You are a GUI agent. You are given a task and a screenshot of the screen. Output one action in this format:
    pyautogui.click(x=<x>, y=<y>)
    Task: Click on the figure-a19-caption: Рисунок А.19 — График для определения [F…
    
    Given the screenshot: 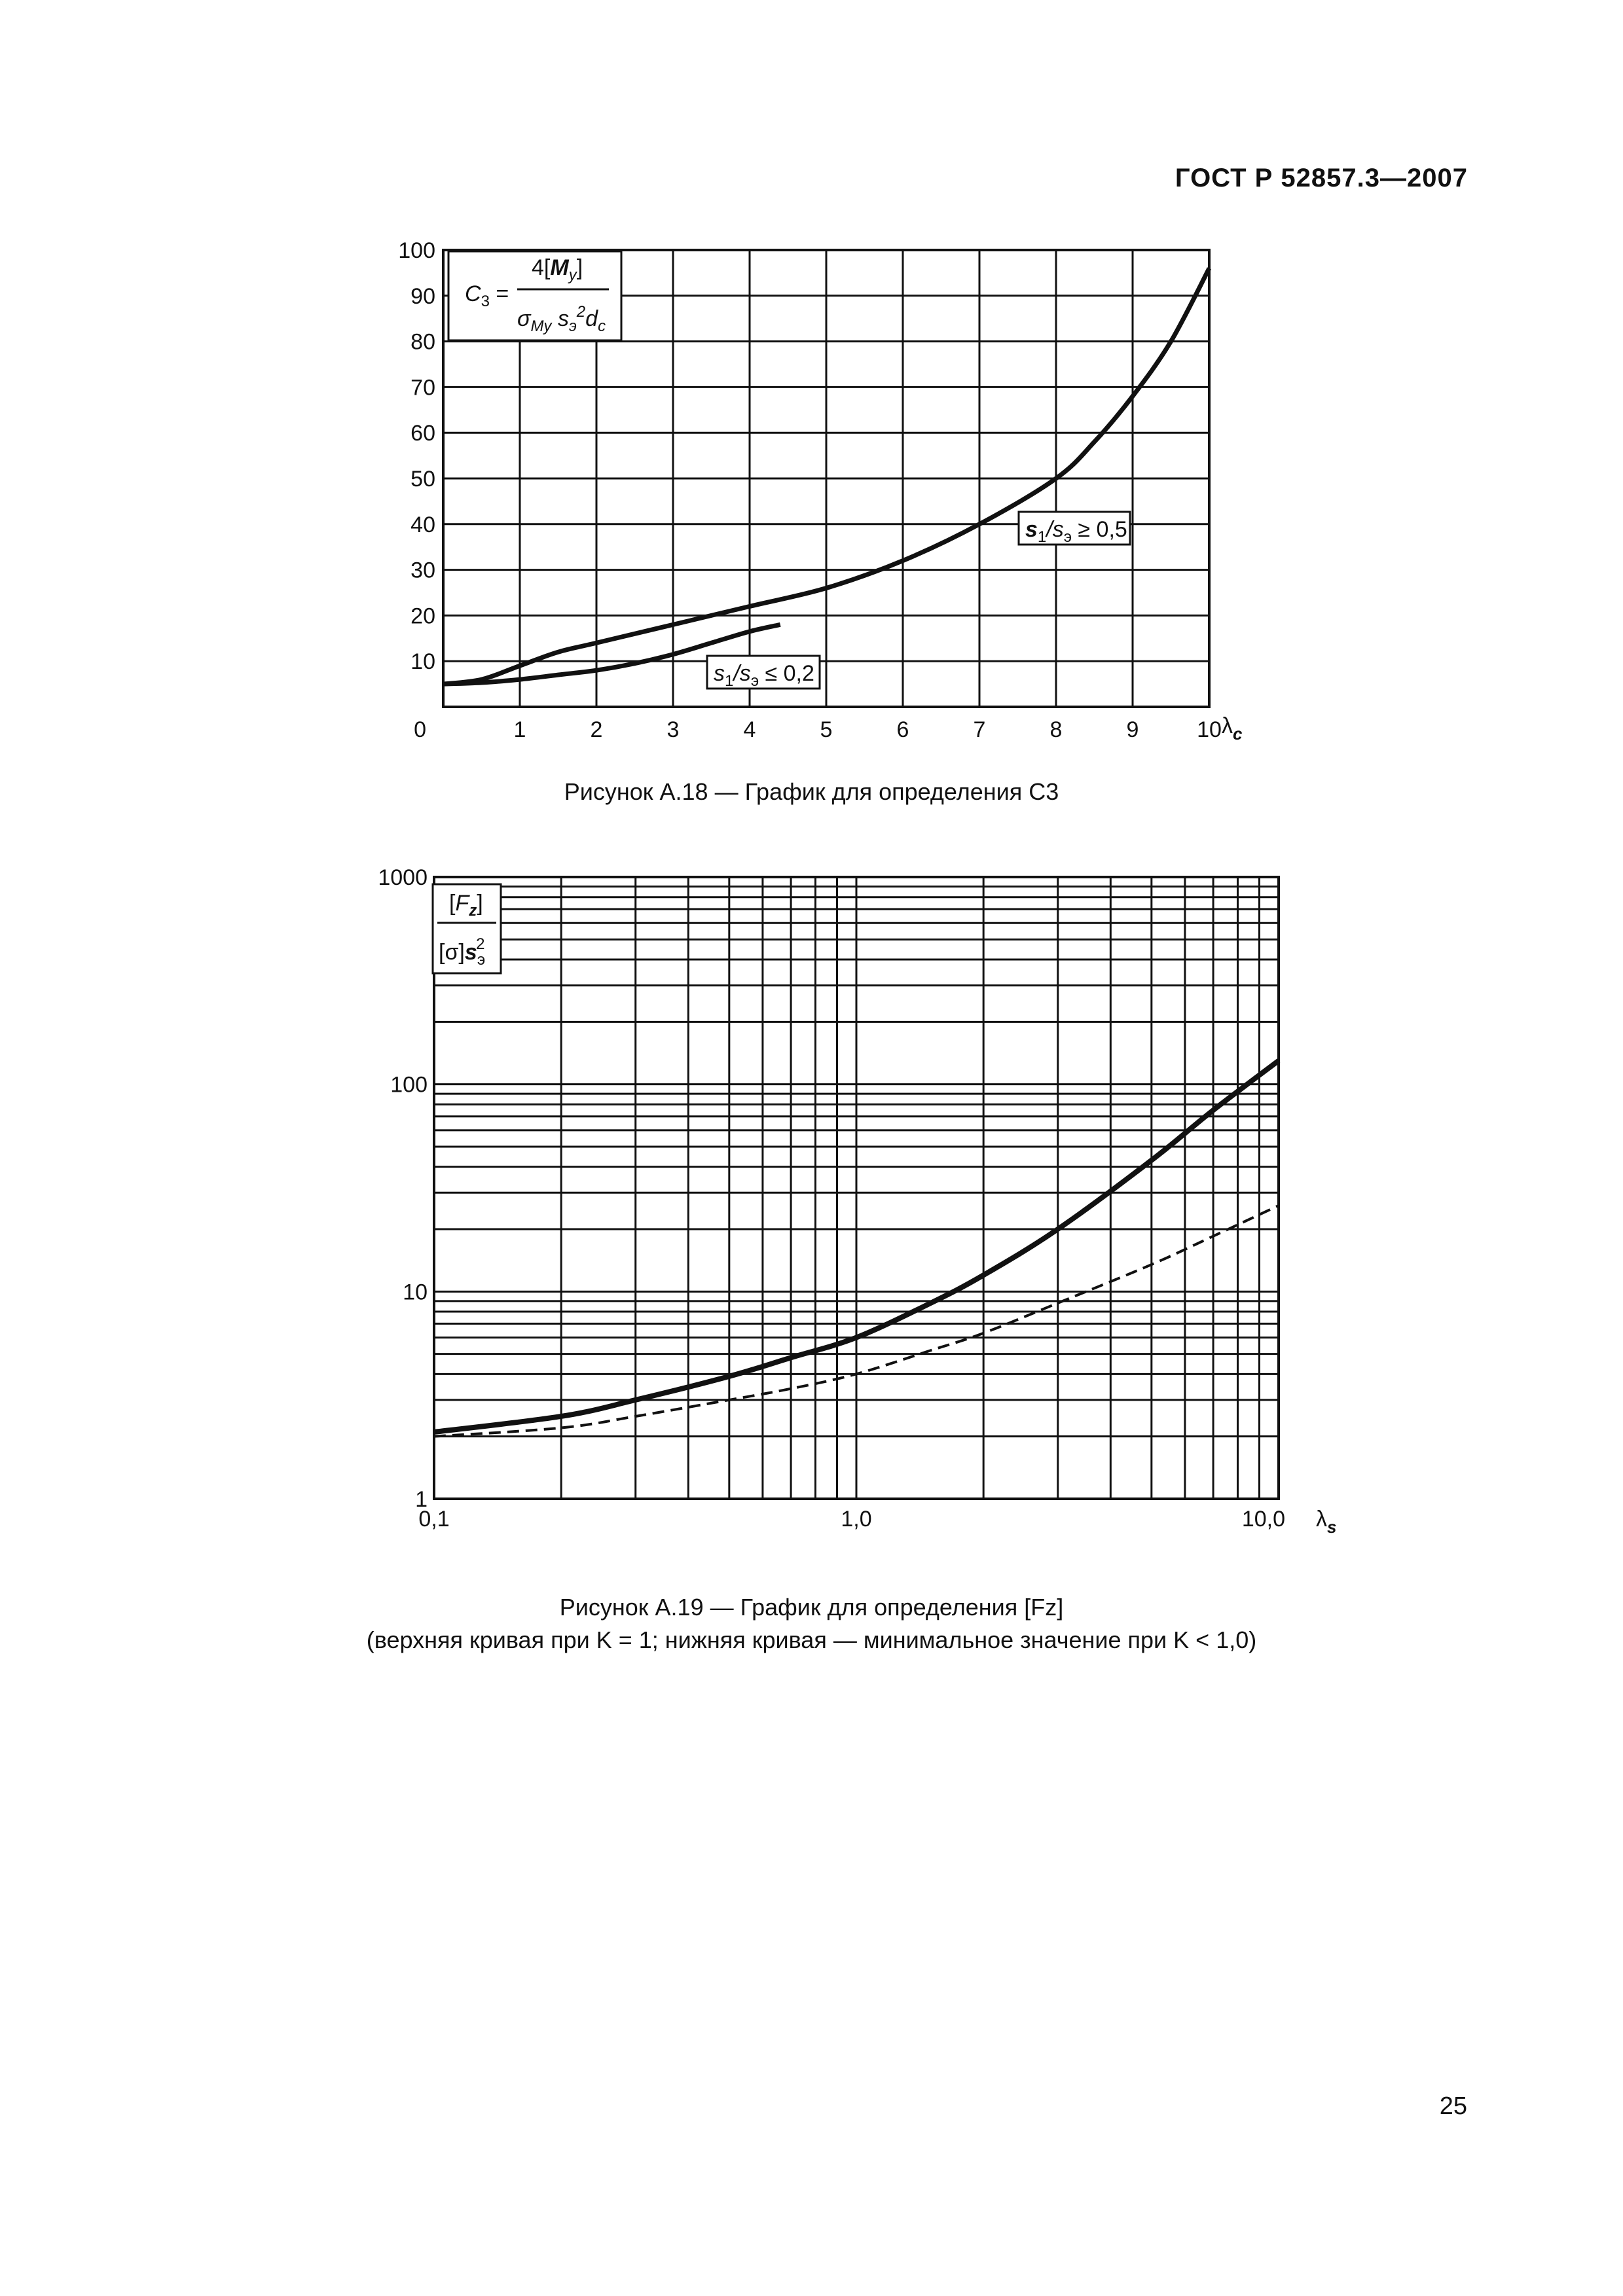 What is the action you would take?
    pyautogui.click(x=811, y=1607)
    